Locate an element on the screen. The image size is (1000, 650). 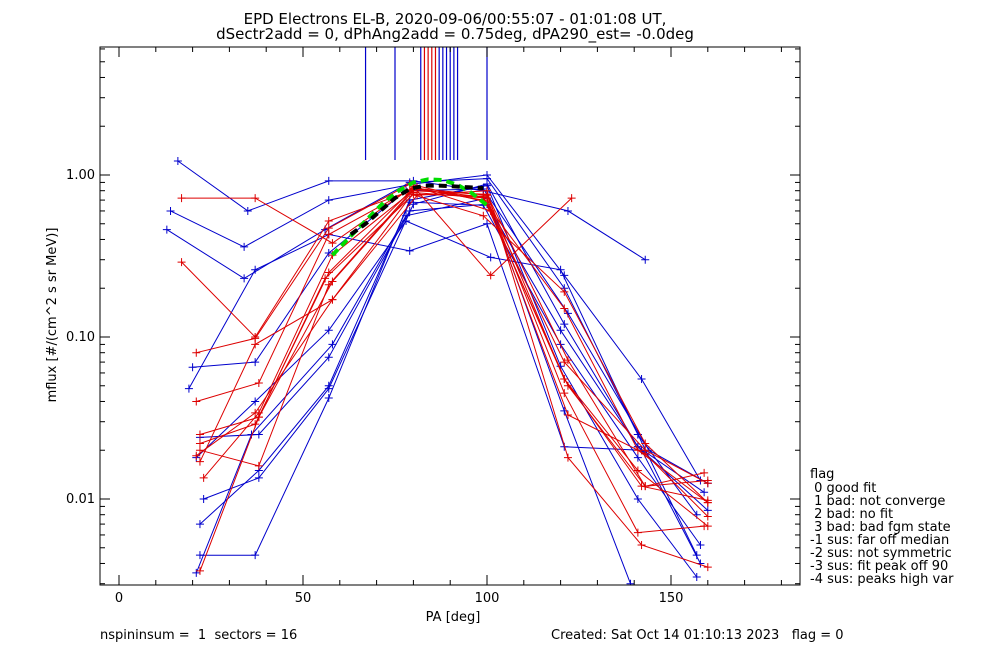
vertical-markers-layer is located at coordinates (426, 103).